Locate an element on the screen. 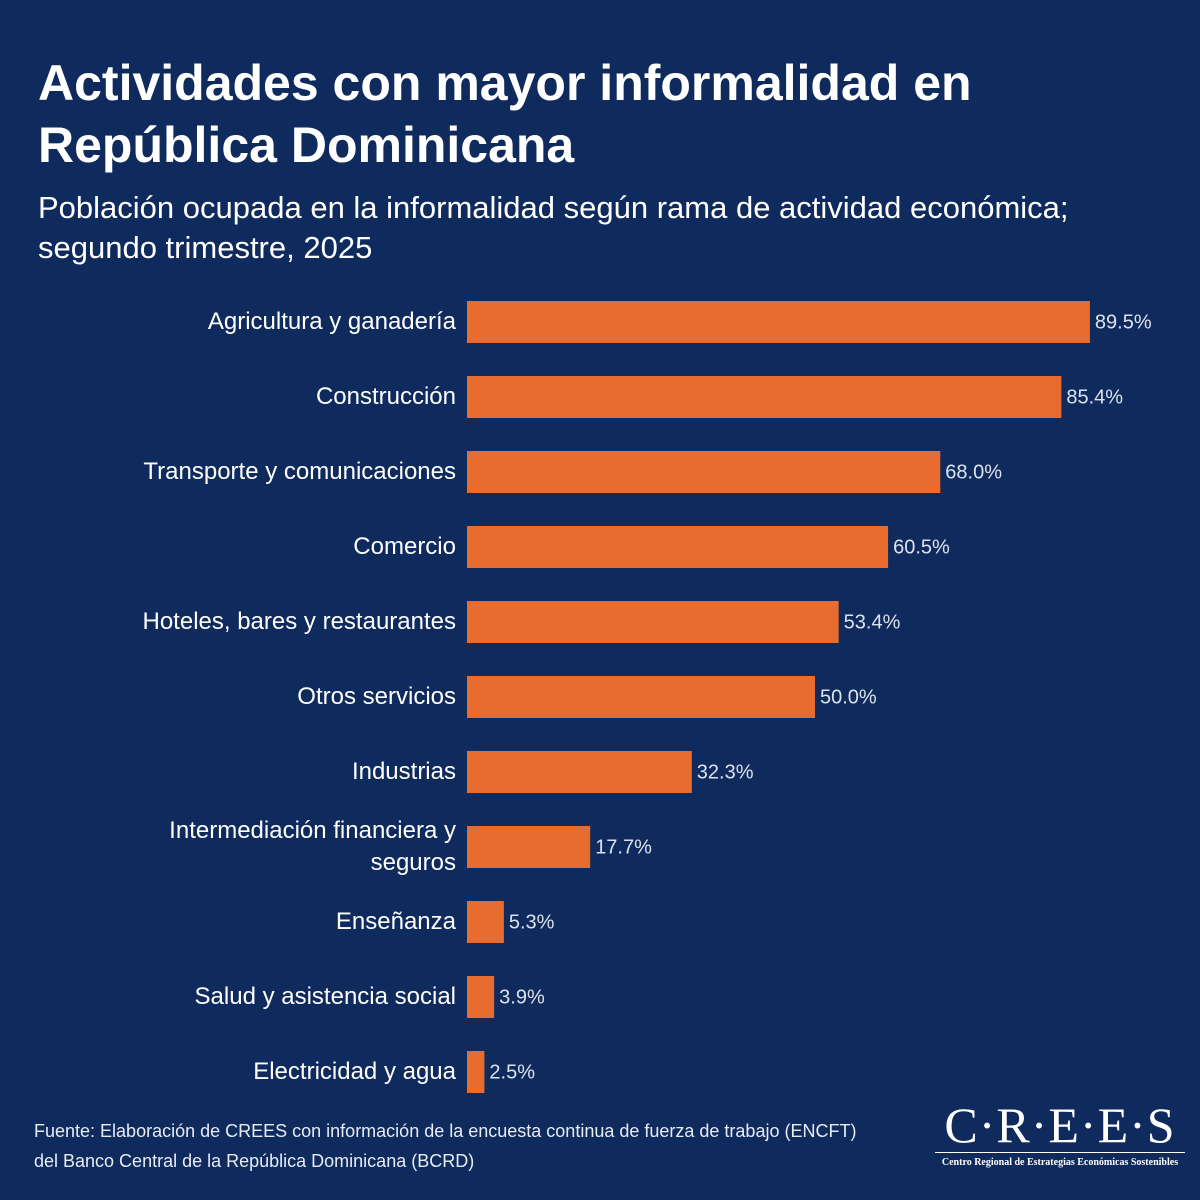 The image size is (1200, 1200). category-label: Electricidad y agua is located at coordinates (354, 1071).